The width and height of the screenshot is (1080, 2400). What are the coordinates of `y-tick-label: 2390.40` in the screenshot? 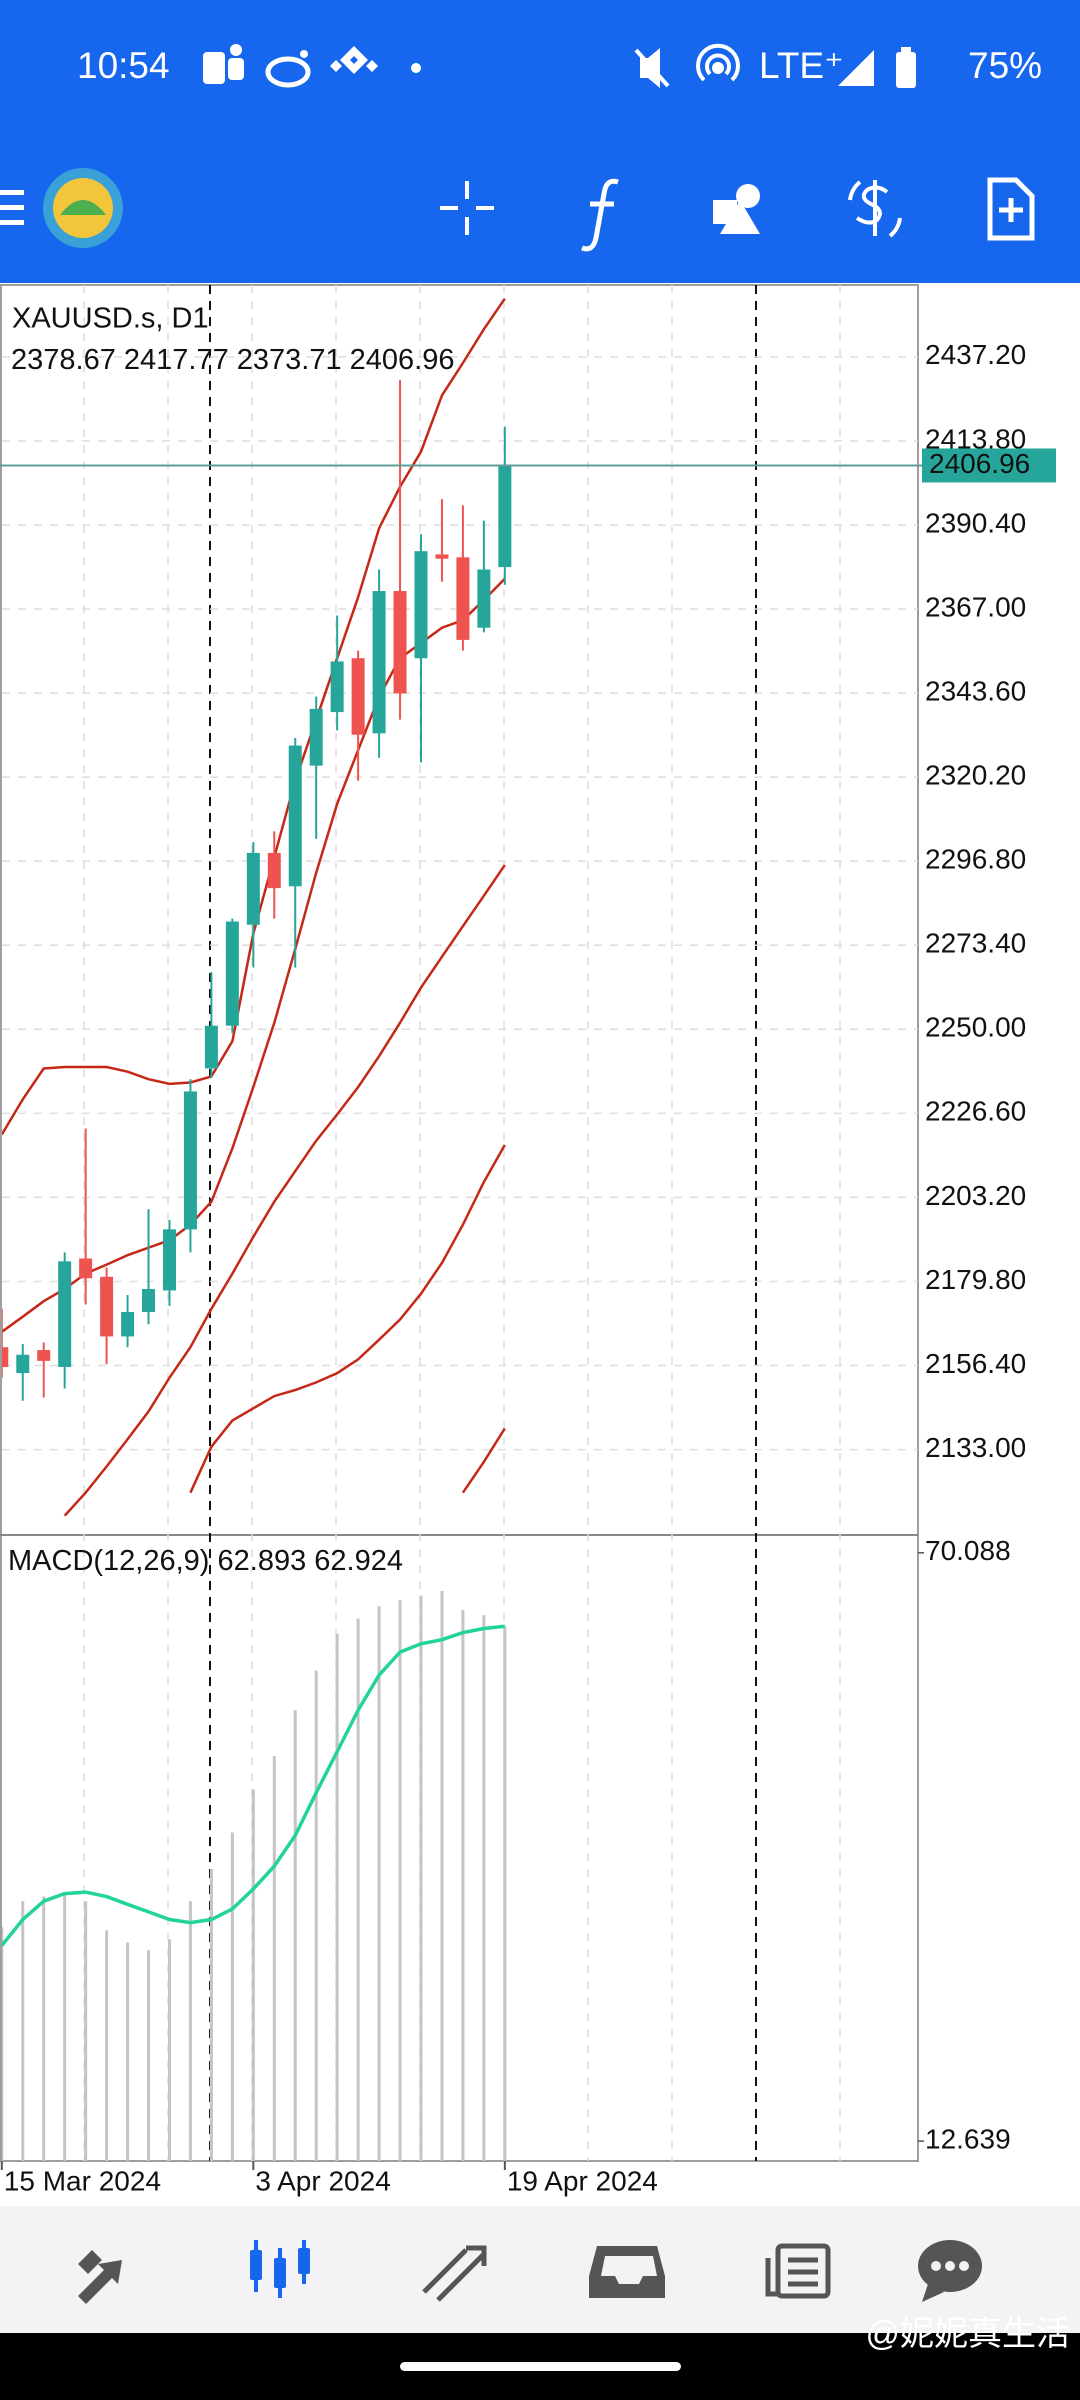 It's located at (975, 522).